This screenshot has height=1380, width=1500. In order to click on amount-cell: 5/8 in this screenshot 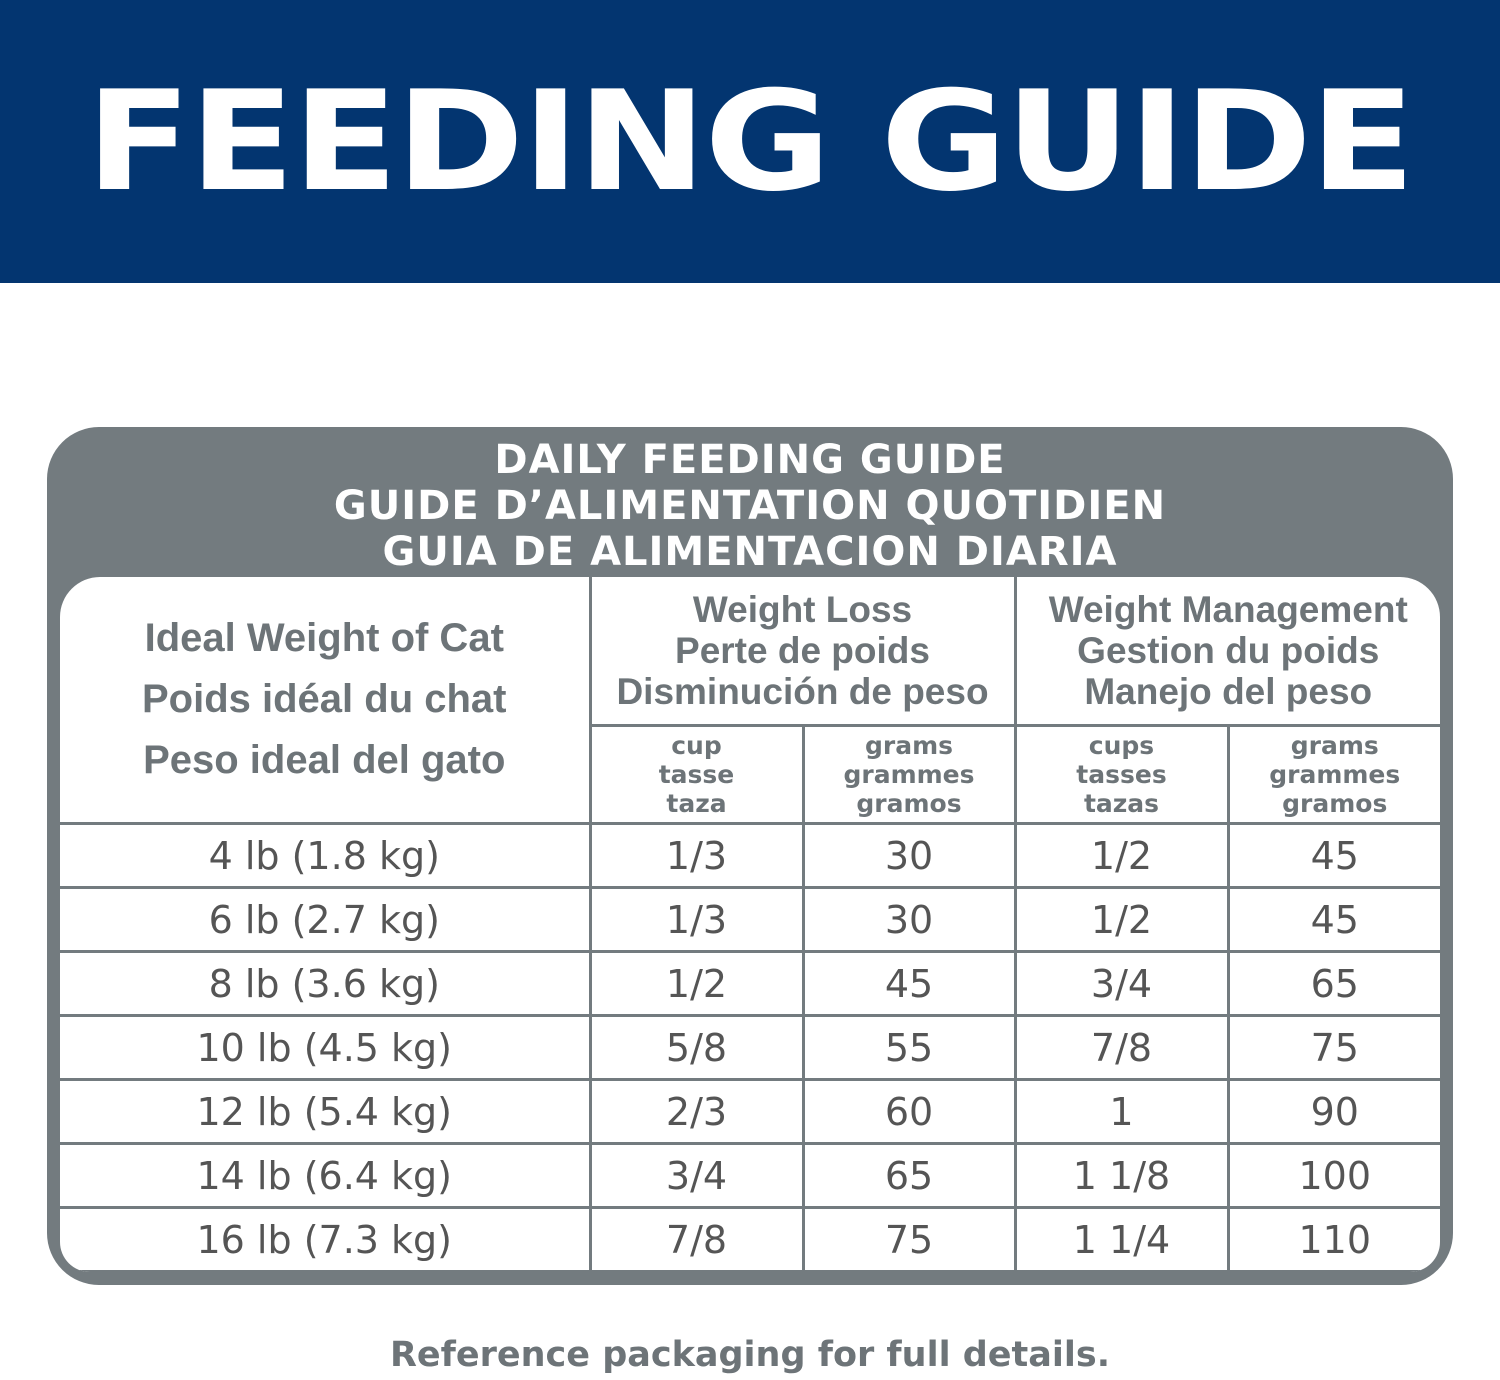, I will do `click(696, 1047)`.